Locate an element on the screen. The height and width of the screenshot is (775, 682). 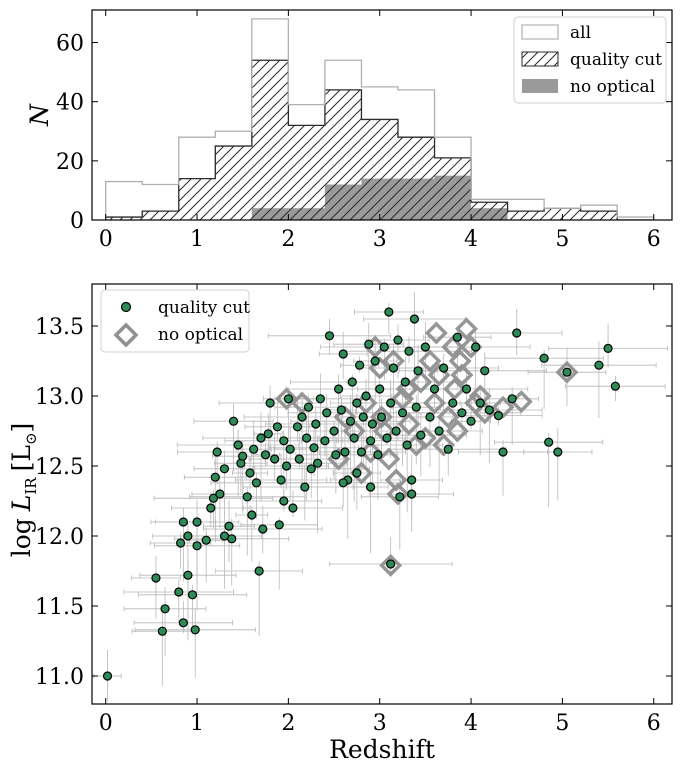
top-y-tick-label: 20 is located at coordinates (70, 162).